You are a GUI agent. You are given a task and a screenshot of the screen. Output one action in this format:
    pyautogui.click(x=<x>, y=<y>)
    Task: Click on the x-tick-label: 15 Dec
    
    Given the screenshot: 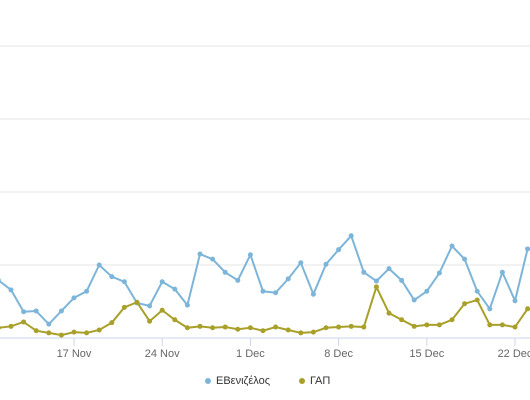 What is the action you would take?
    pyautogui.click(x=426, y=354)
    